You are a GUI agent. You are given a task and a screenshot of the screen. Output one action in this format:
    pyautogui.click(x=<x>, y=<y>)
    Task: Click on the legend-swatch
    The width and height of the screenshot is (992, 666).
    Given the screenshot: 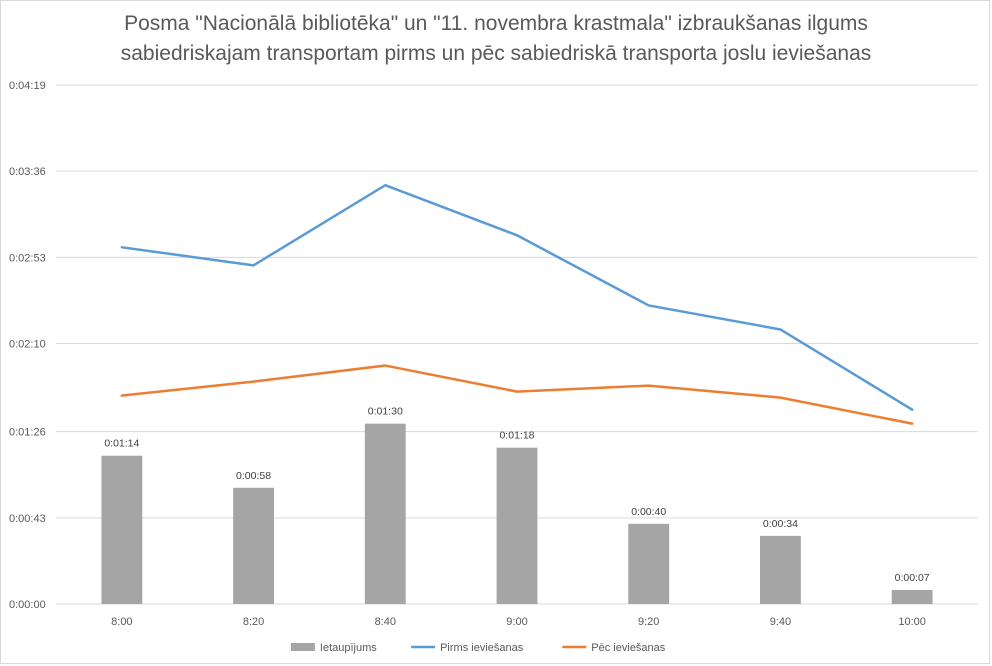 What is the action you would take?
    pyautogui.click(x=302, y=647)
    